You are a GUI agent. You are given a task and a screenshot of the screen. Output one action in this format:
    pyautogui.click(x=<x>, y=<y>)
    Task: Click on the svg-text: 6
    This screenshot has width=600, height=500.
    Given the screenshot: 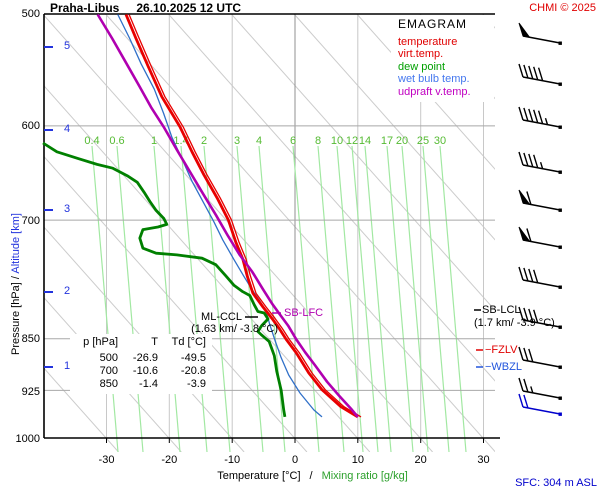 What is the action you would take?
    pyautogui.click(x=293, y=141)
    